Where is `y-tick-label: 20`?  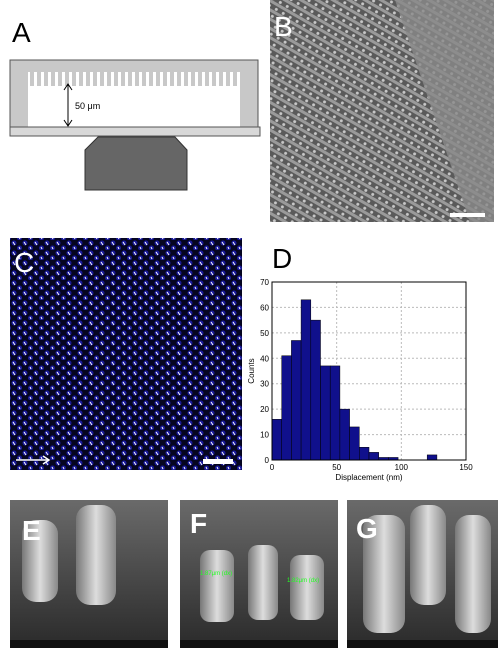
y-tick-label: 20 is located at coordinates (264, 409).